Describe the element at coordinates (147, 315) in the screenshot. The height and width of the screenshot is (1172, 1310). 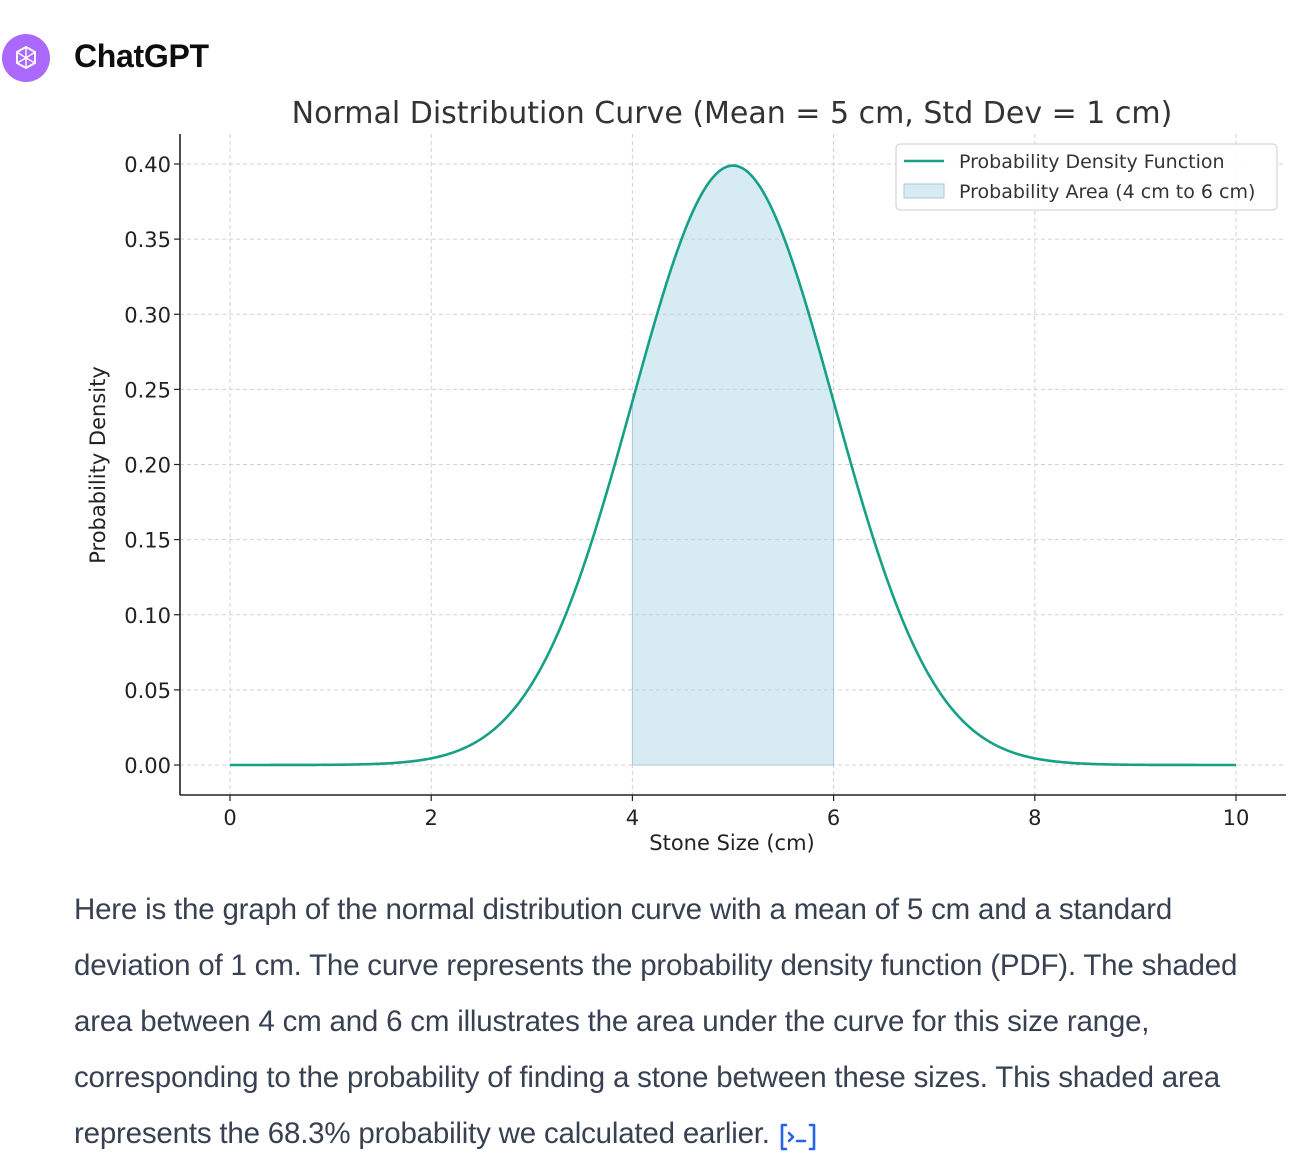
I see `y-tick-label: 0.30` at that location.